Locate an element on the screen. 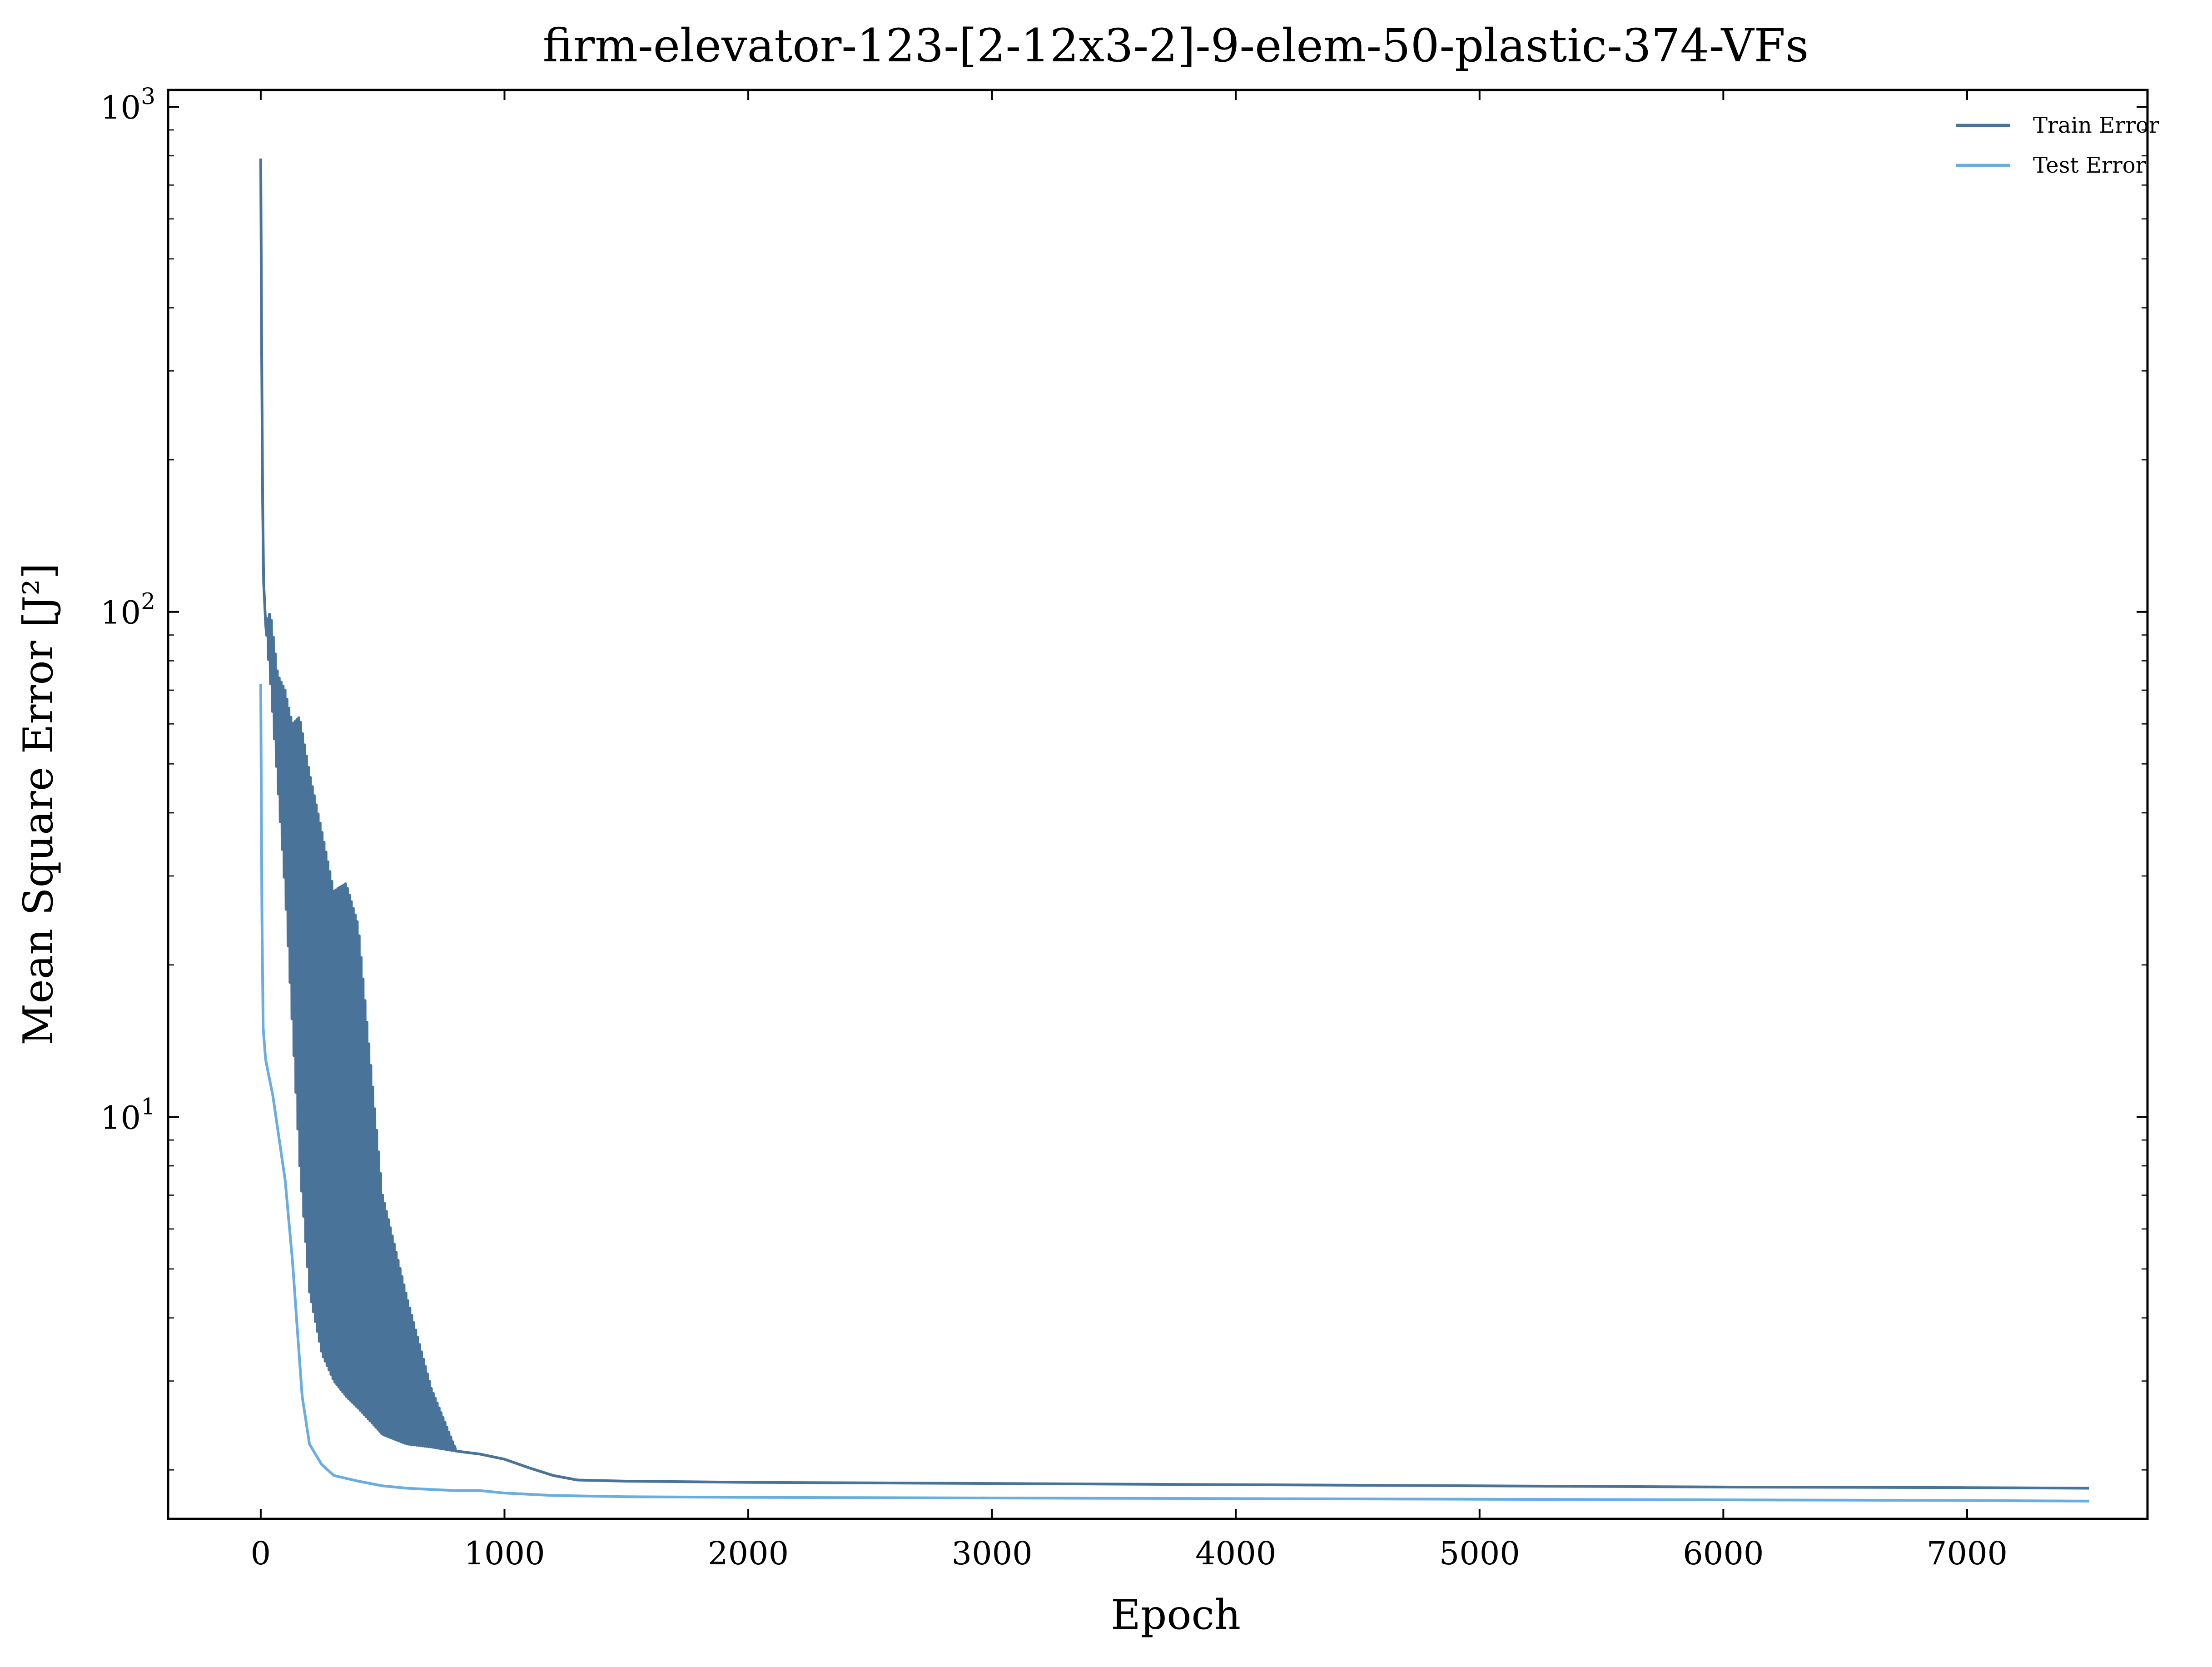 This screenshot has width=2212, height=1667. y-axis-label: Mean Square Error [J²] is located at coordinates (38, 804).